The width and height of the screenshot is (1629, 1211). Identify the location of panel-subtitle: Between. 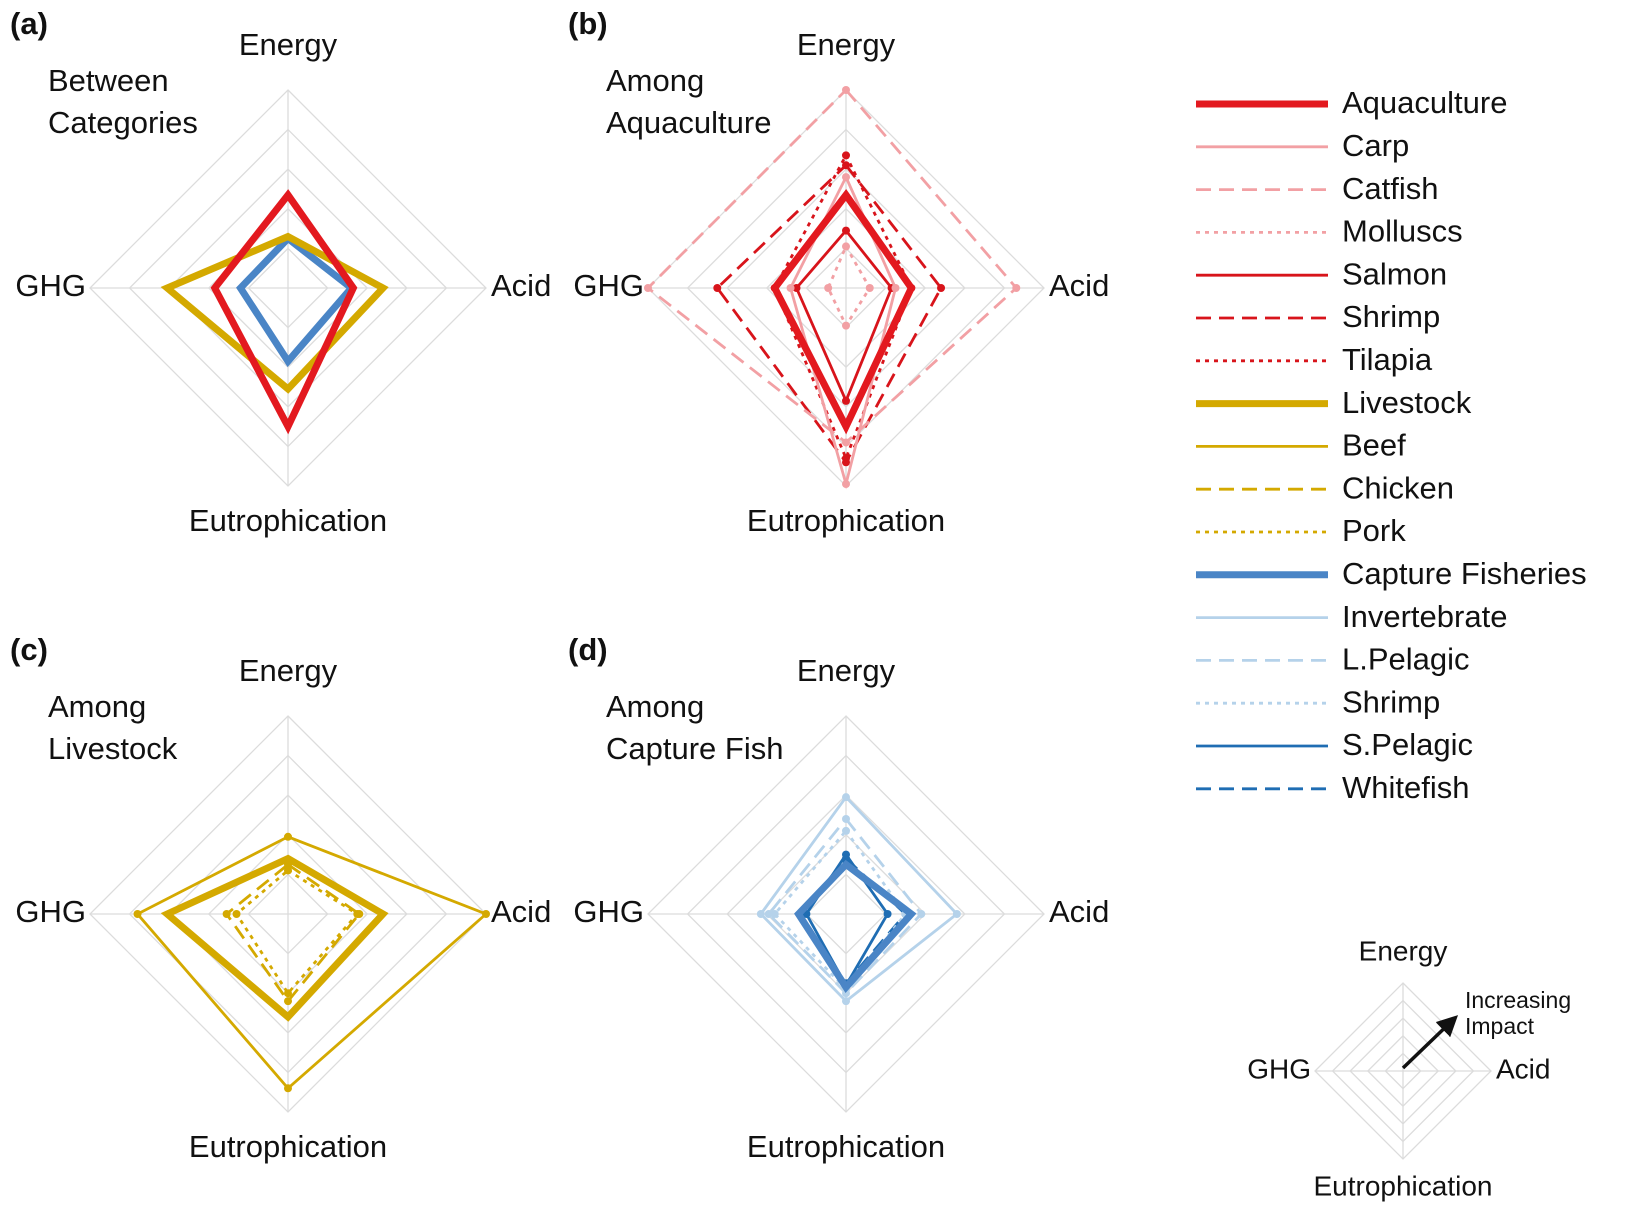
(108, 80).